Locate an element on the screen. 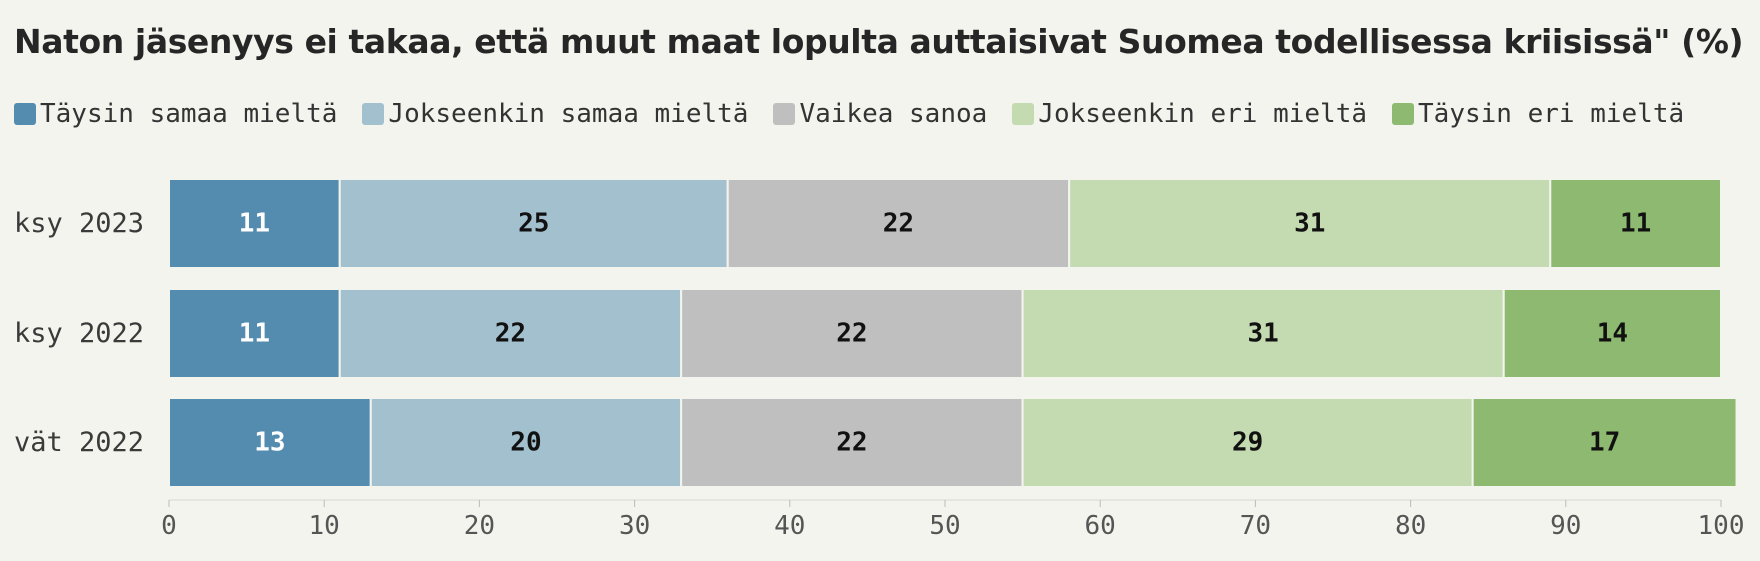  legend-item: Jokseenkin eri mieltä is located at coordinates (1189, 114).